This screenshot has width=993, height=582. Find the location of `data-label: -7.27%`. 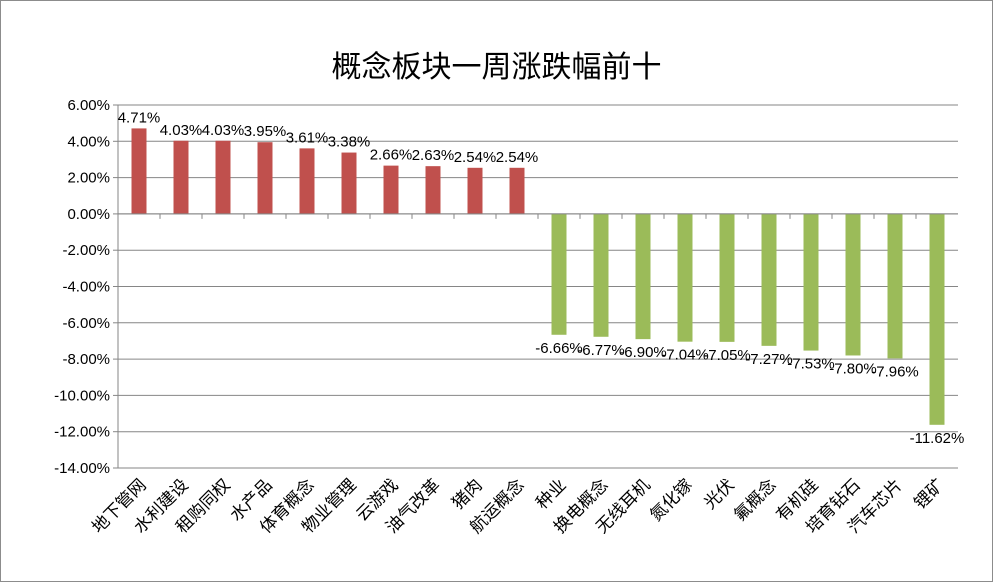

data-label: -7.27% is located at coordinates (769, 359).